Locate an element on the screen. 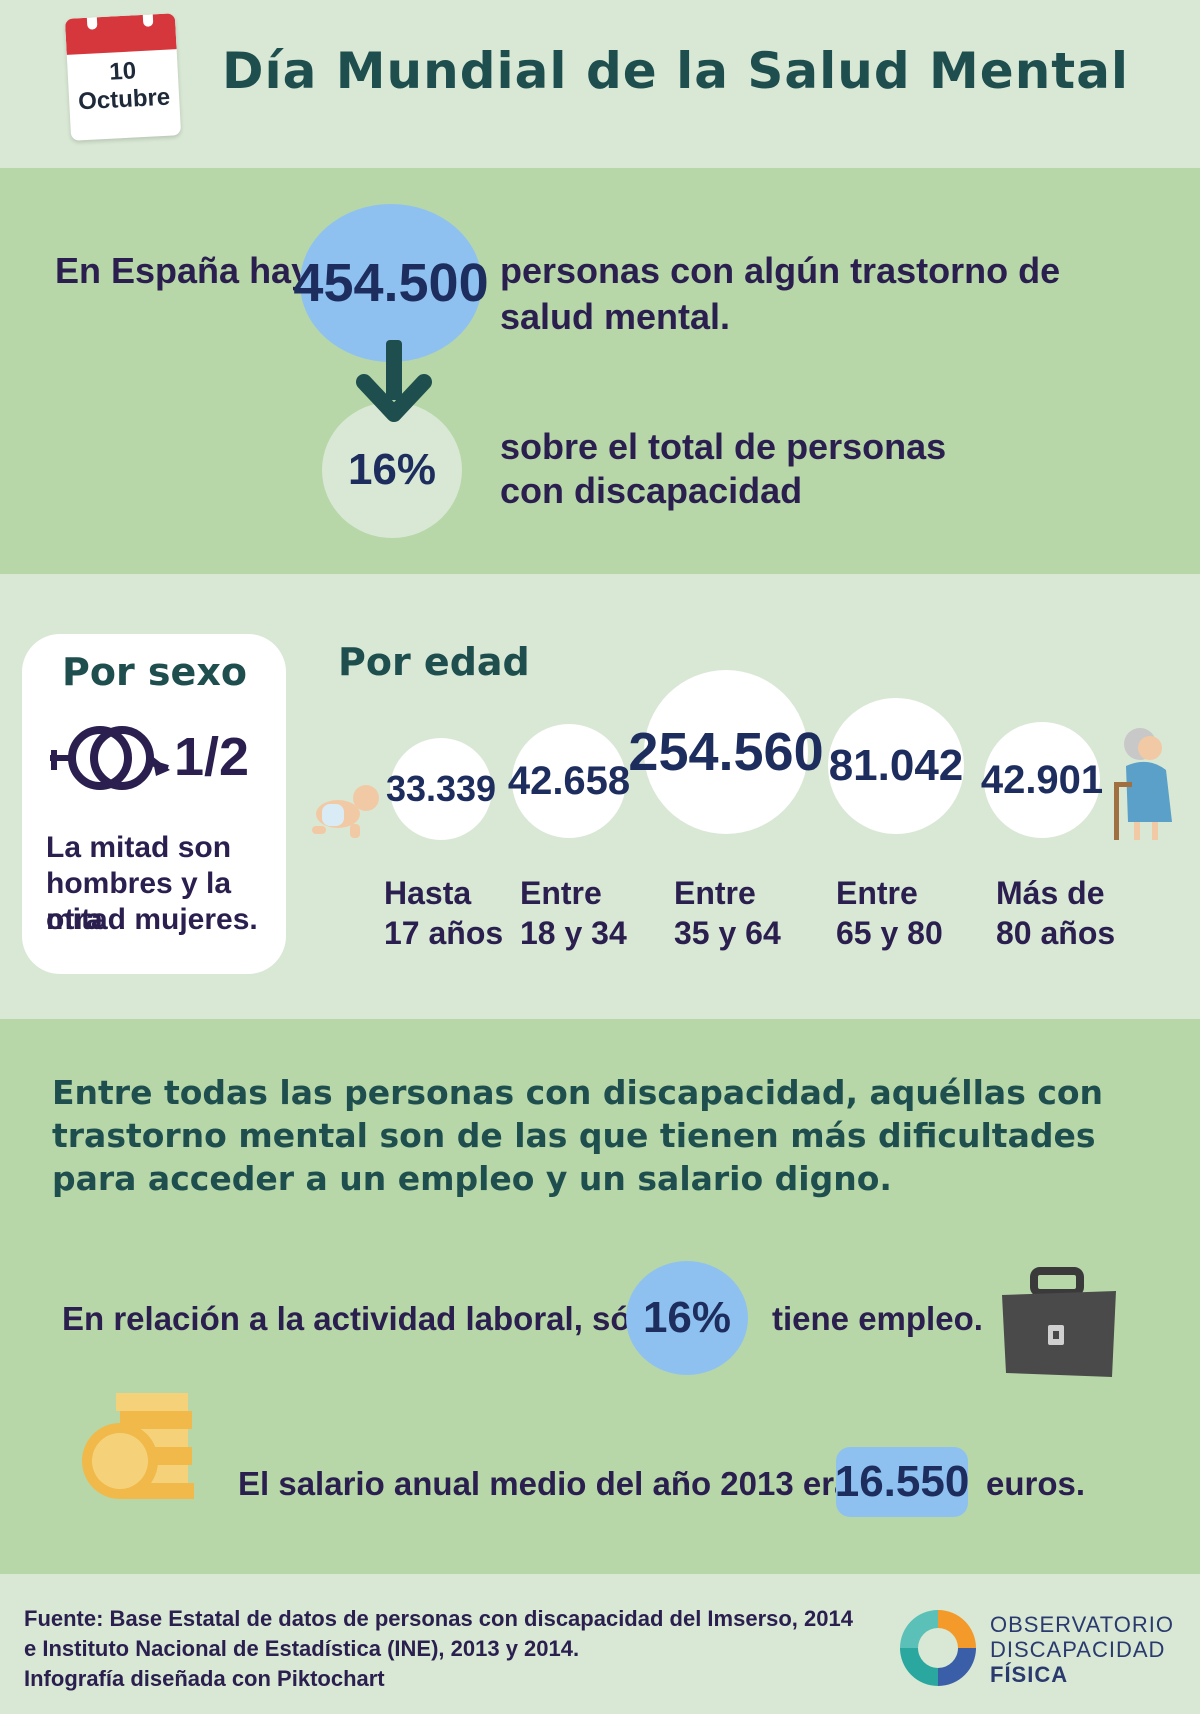 The height and width of the screenshot is (1714, 1200). age-label-4-line2: 80 años is located at coordinates (1056, 933).